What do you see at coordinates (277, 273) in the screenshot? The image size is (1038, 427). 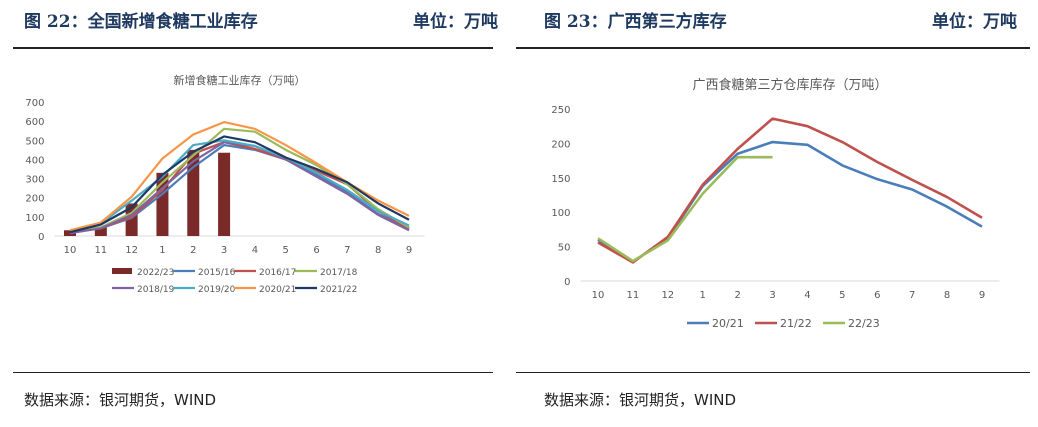 I see `legend-label: 2016/17` at bounding box center [277, 273].